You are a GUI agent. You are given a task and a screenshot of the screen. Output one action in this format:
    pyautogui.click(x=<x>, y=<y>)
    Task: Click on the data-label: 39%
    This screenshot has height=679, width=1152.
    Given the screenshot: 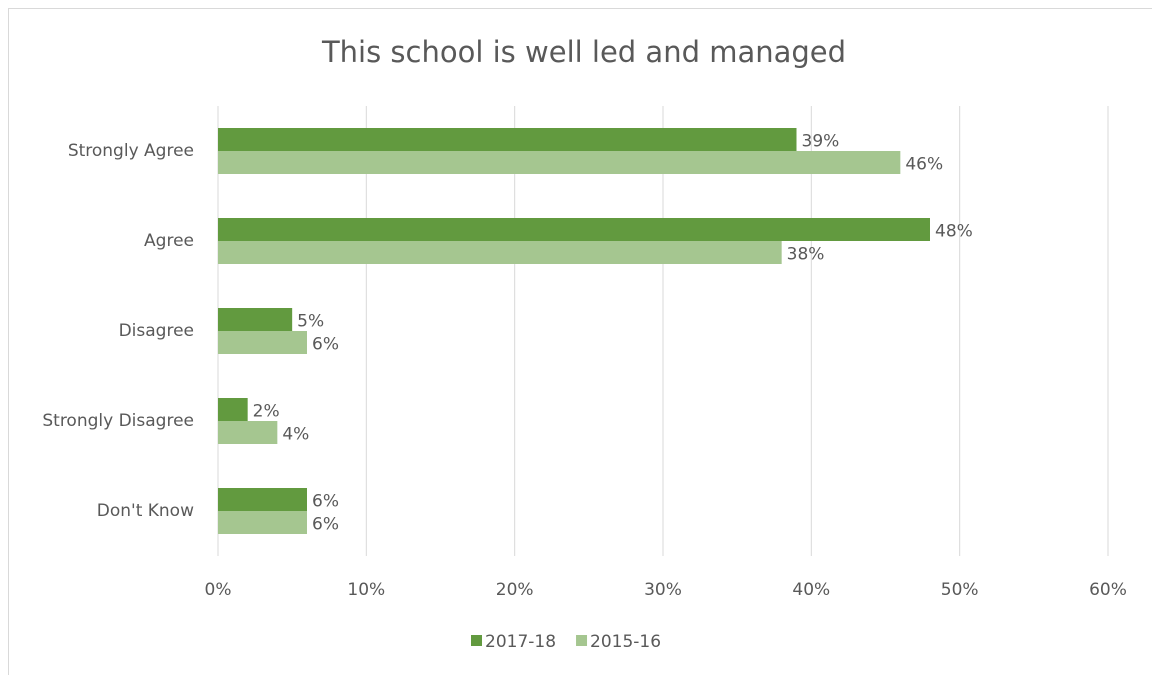 What is the action you would take?
    pyautogui.click(x=821, y=142)
    